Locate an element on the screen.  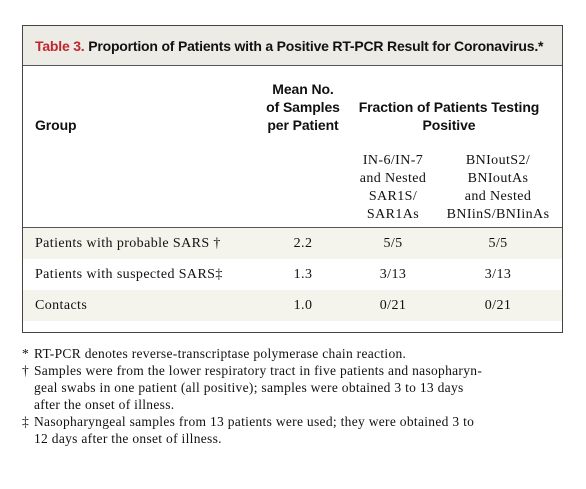
footnote-symbol: † is located at coordinates (26, 370).